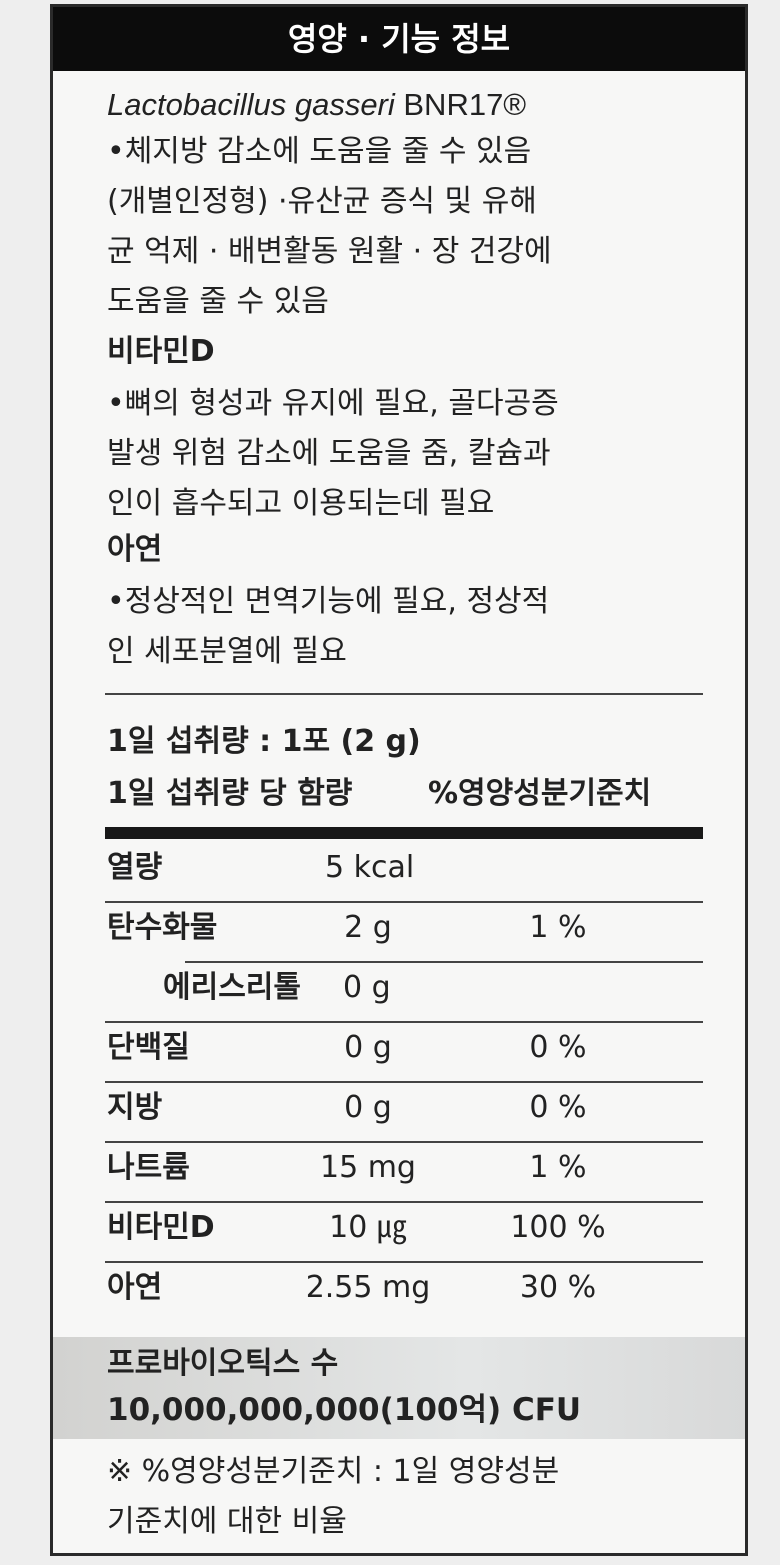  Describe the element at coordinates (399, 39) in the screenshot. I see `label-title: 영양 · 기능 정보` at that location.